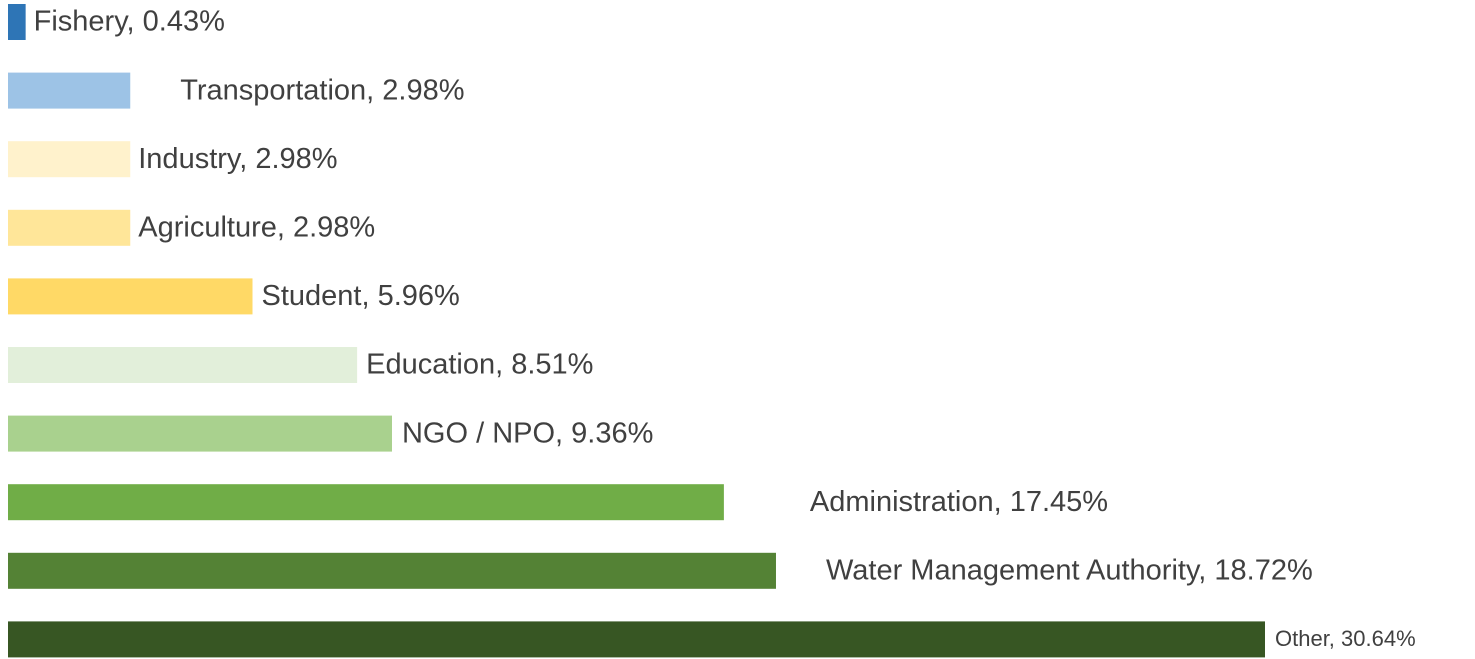 Image resolution: width=1475 pixels, height=659 pixels. Describe the element at coordinates (322, 90) in the screenshot. I see `data-label: Transportation, 2.98%` at that location.